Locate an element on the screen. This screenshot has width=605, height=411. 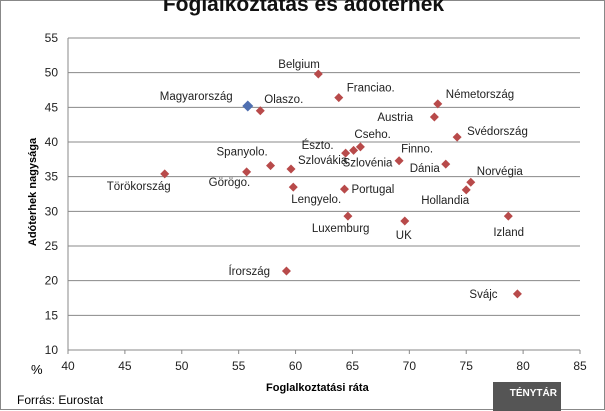
data-label: Austria is located at coordinates (395, 118).